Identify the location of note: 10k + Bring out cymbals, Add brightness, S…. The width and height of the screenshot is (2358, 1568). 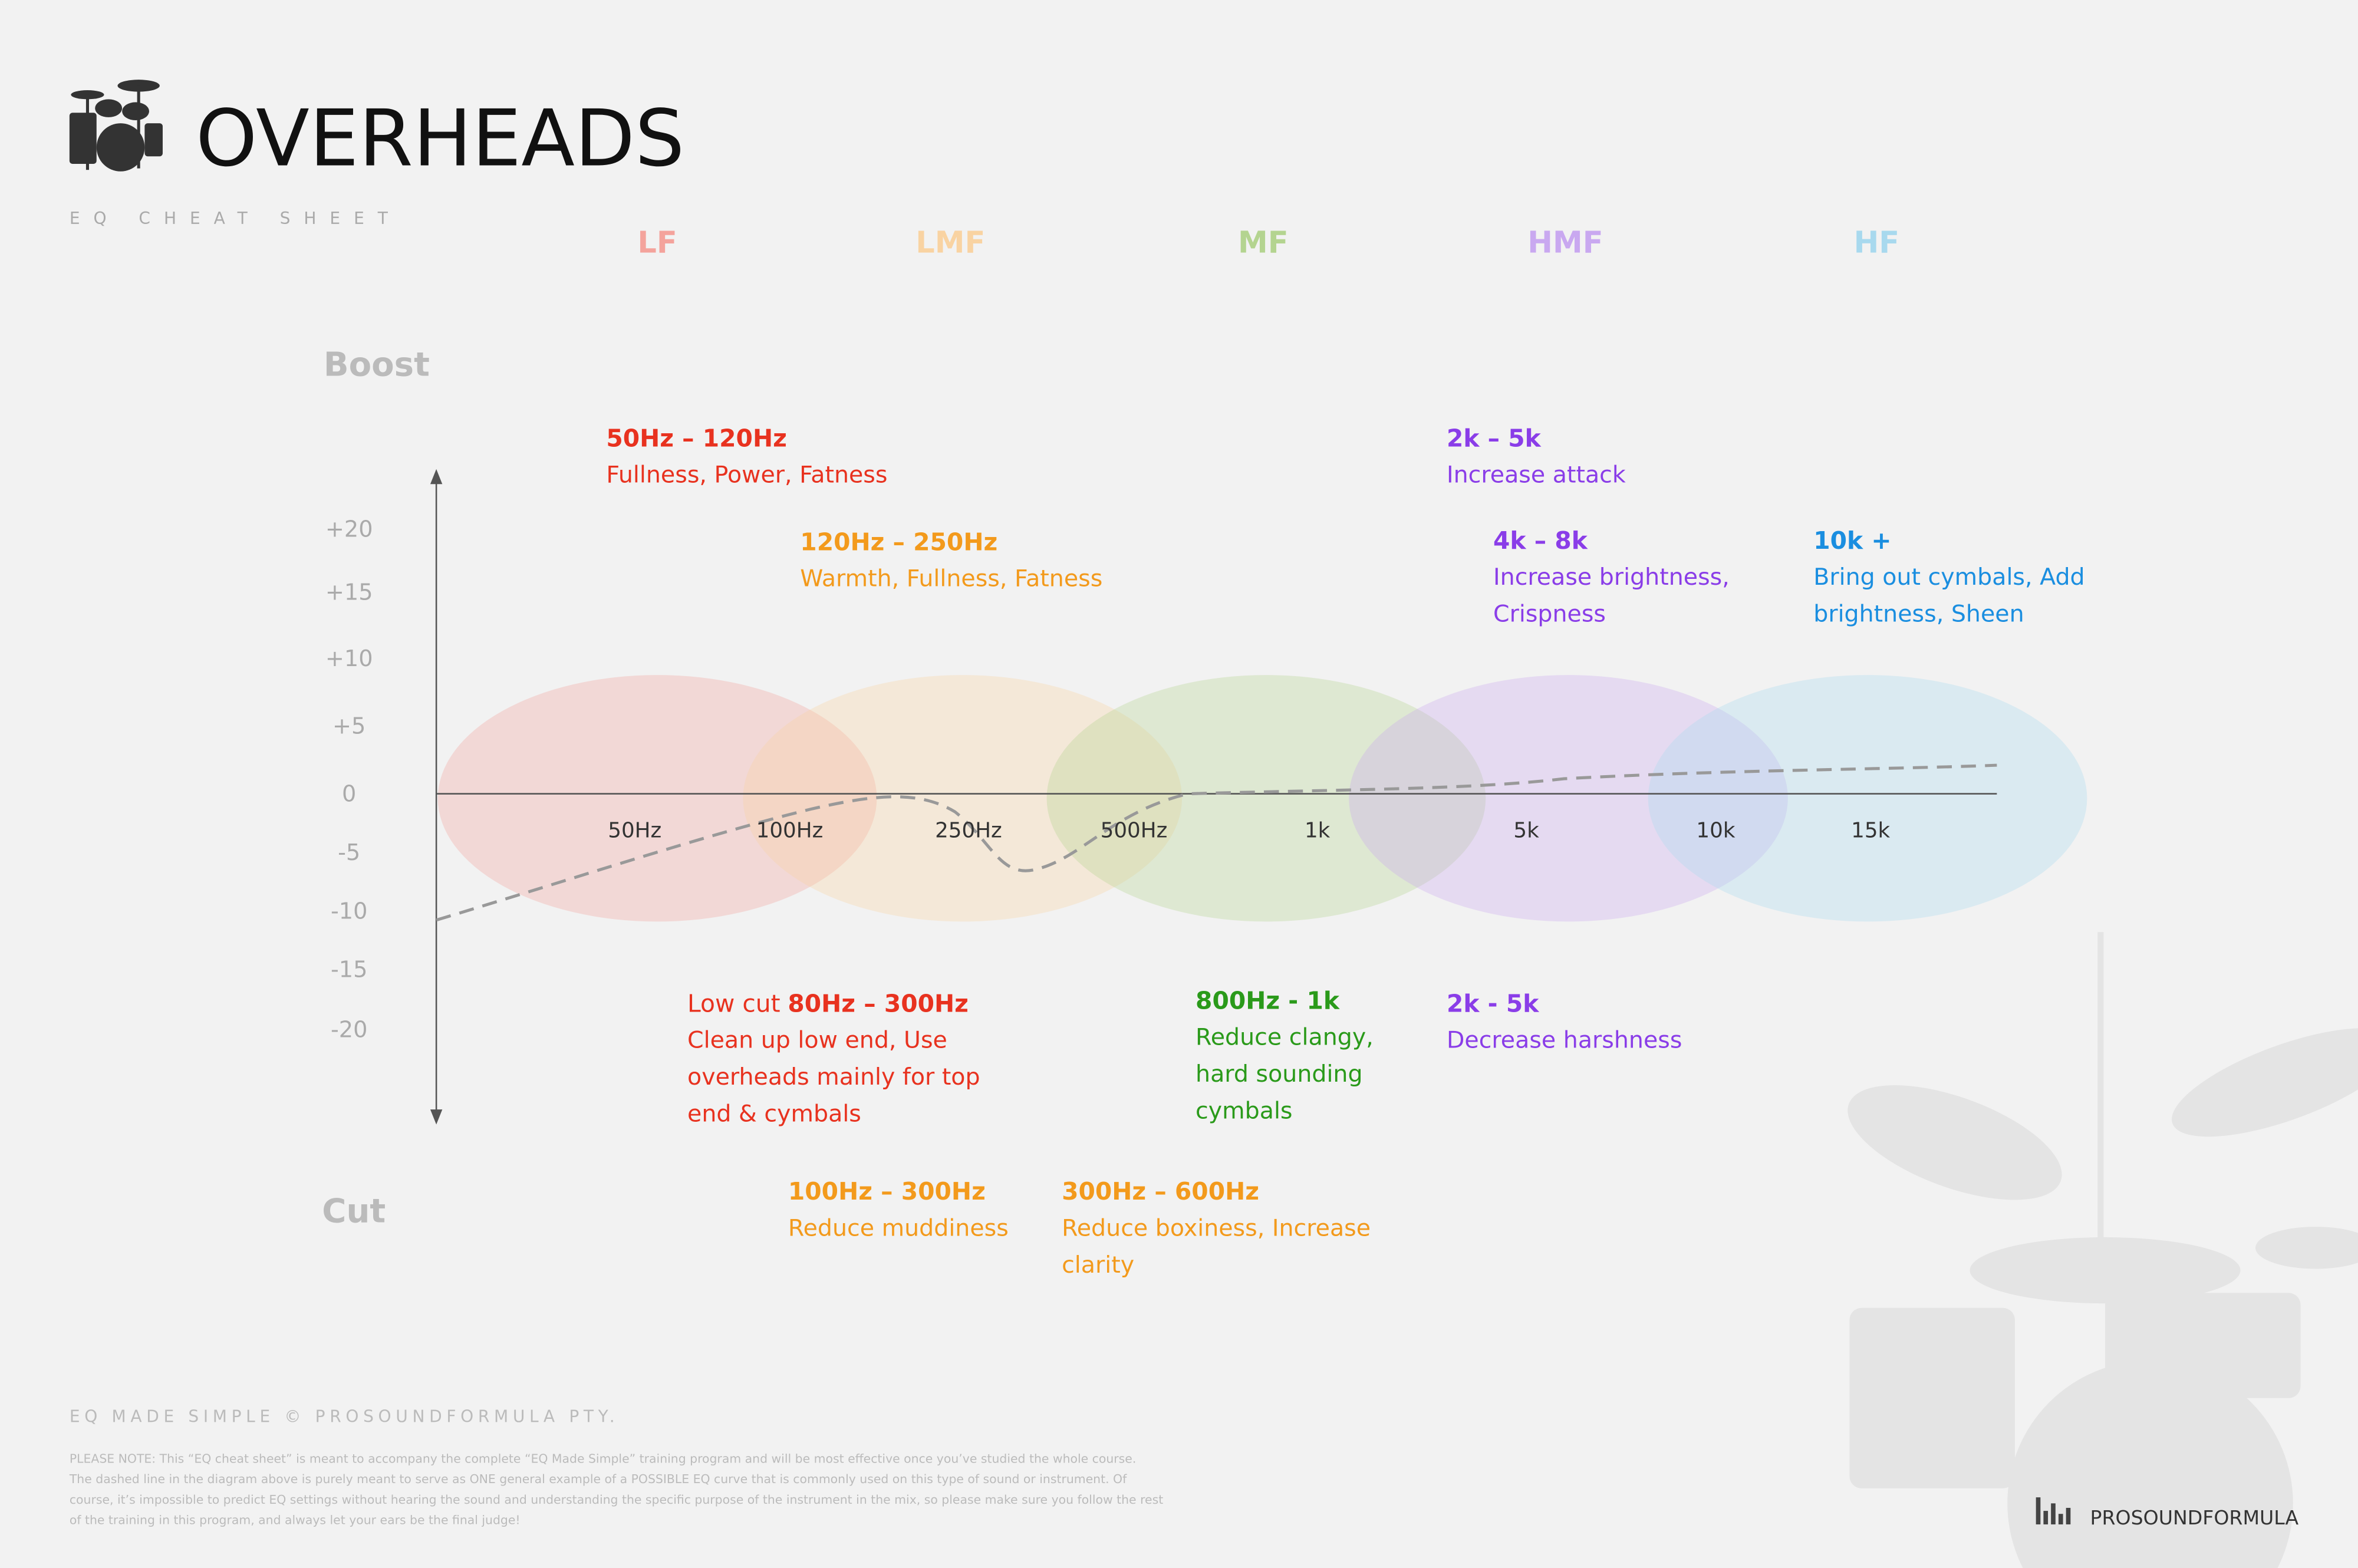
(1949, 577).